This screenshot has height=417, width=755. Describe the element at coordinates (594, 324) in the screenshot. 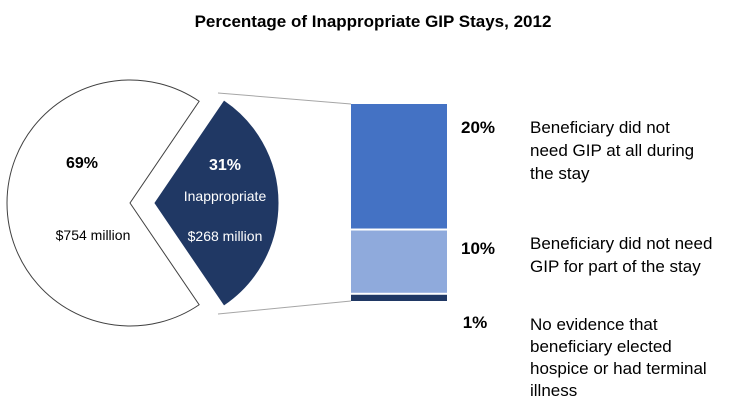

I see `description-line: No evidence that` at that location.